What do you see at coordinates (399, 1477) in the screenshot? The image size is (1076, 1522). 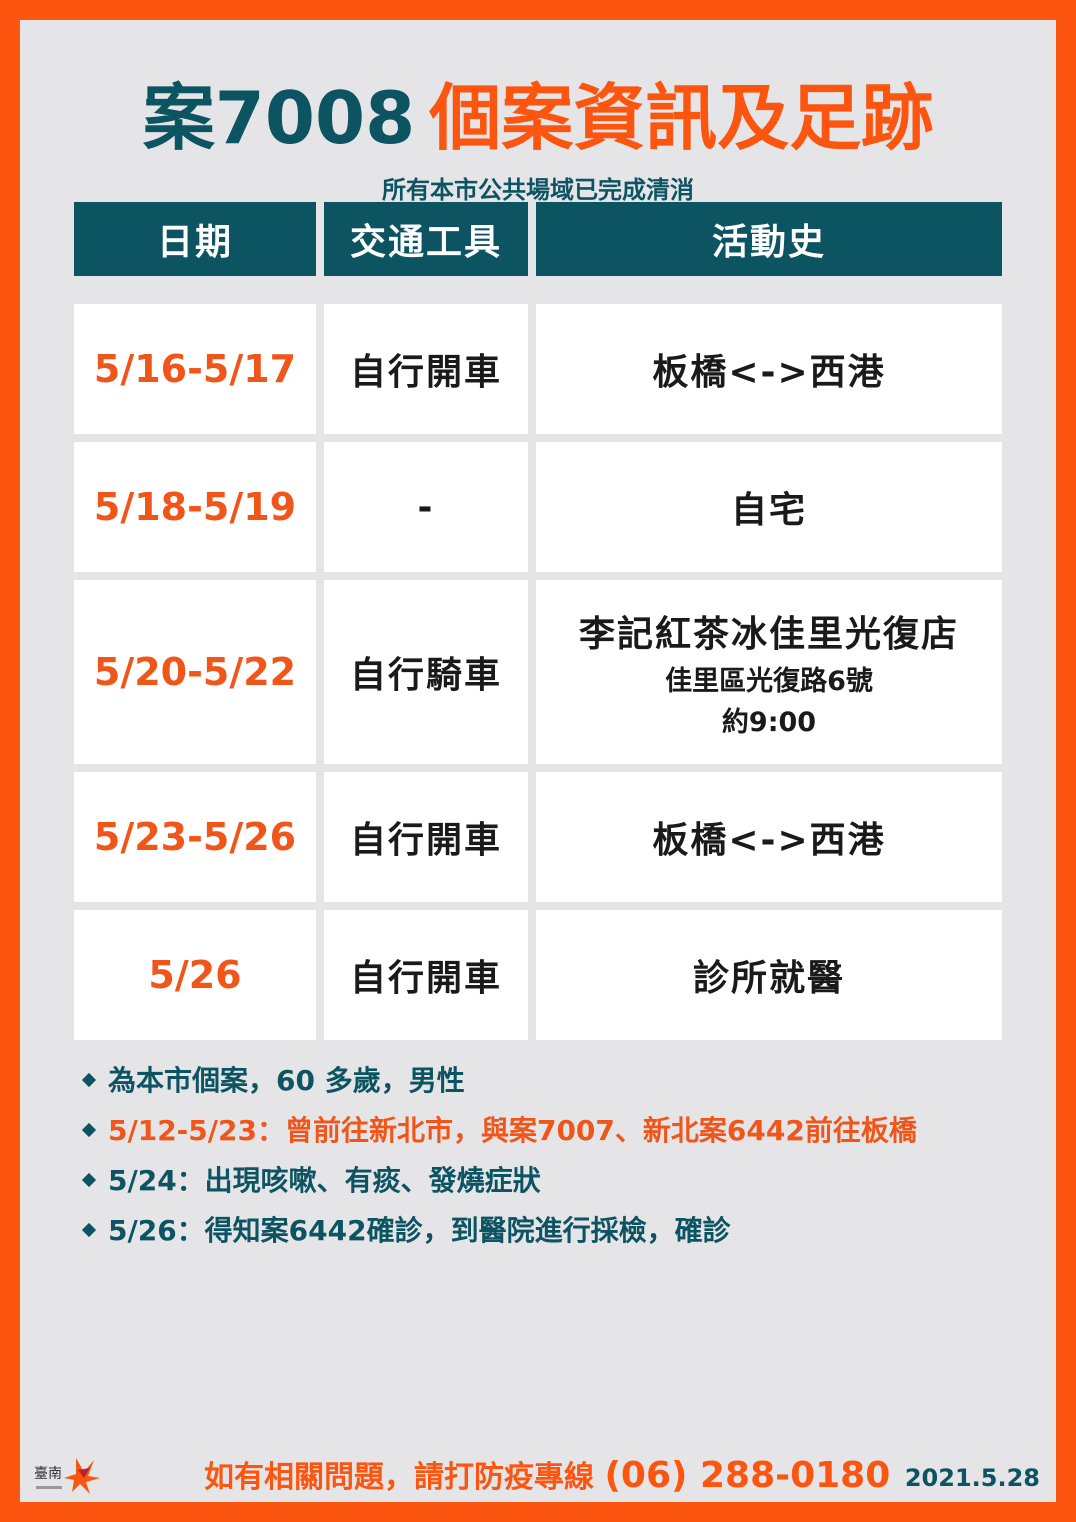 I see `hotline-text: 如有相關問題，請打防疫專線` at bounding box center [399, 1477].